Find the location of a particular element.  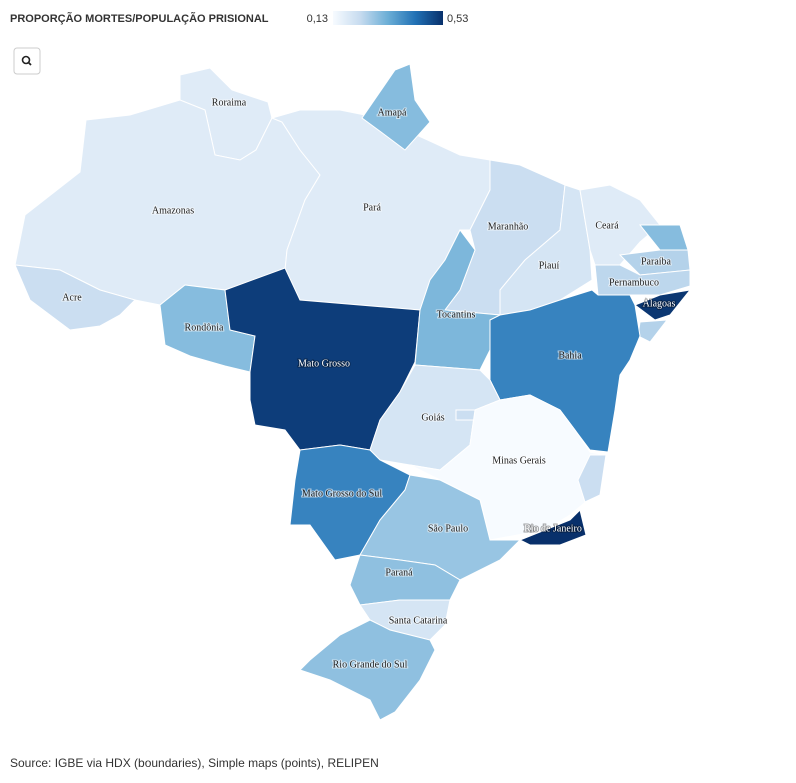

legend-min: 0,13 is located at coordinates (317, 19).